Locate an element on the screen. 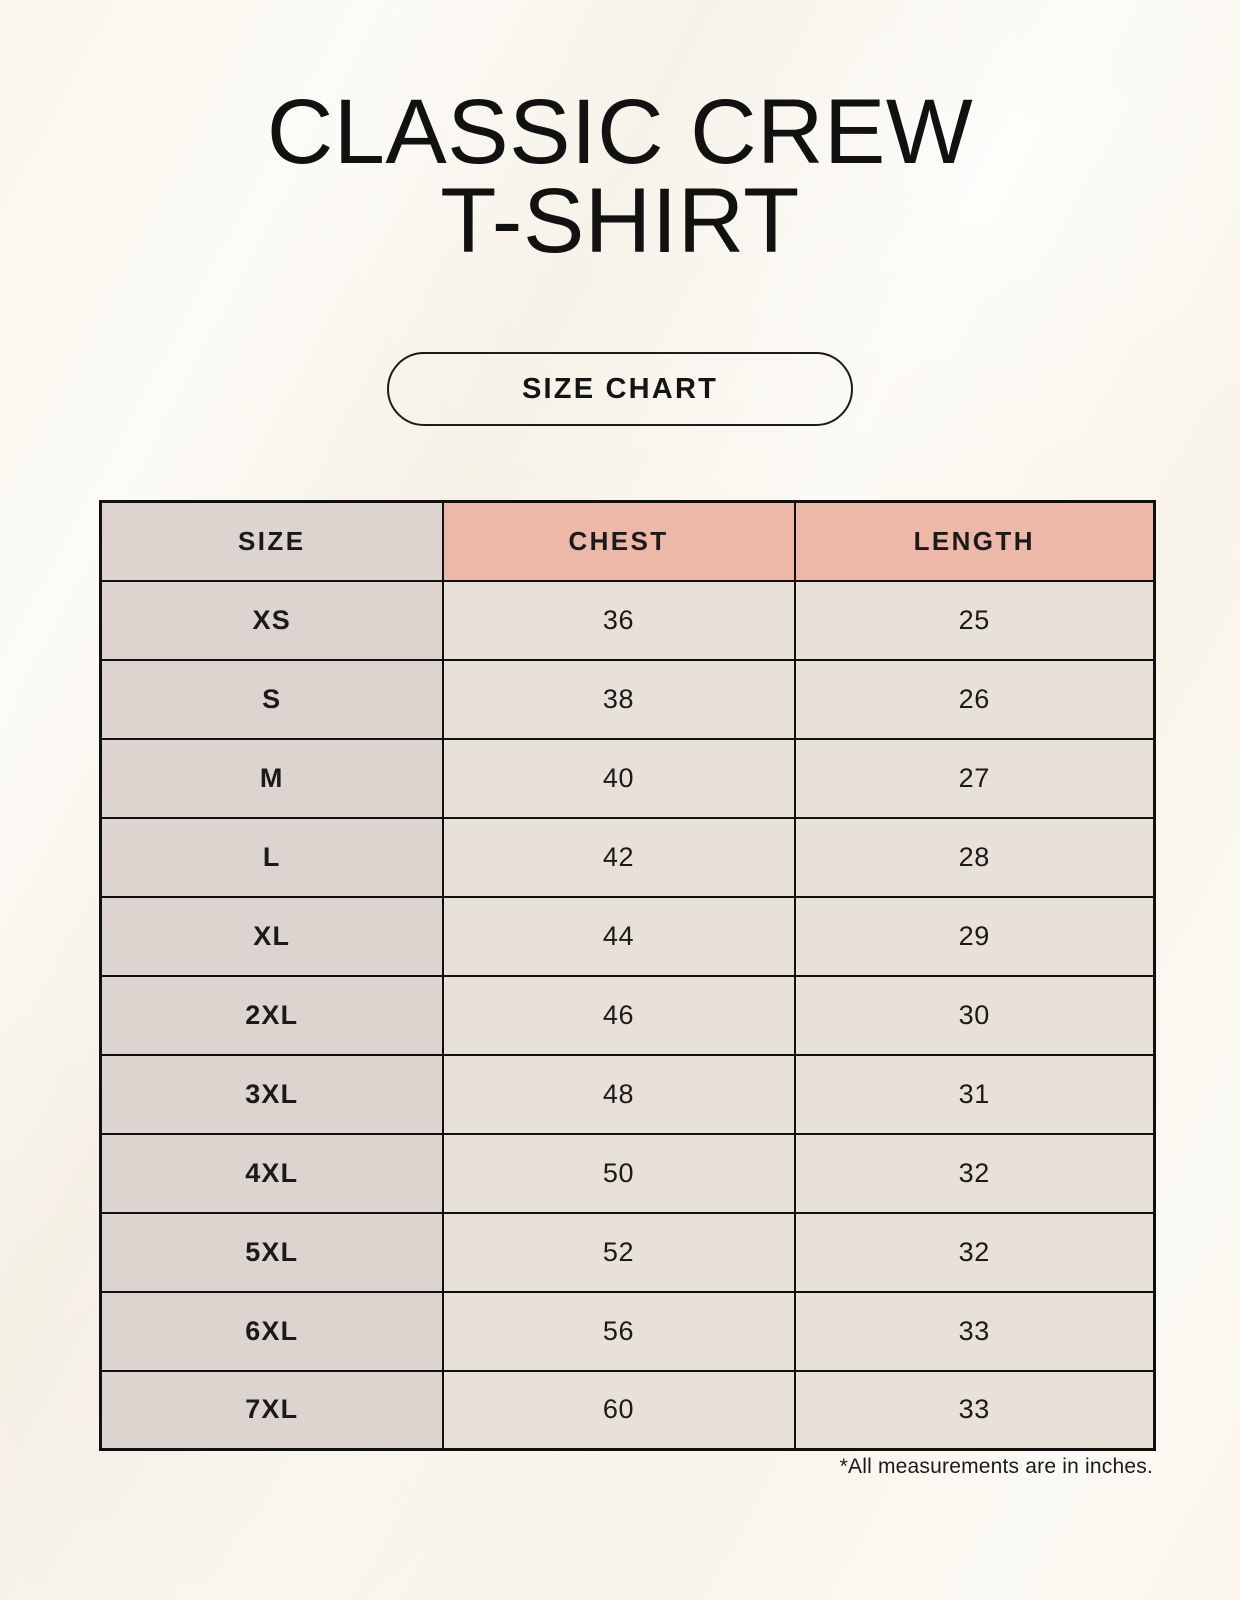 The height and width of the screenshot is (1600, 1240). table-row: 2XL 46 30 is located at coordinates (627, 1015).